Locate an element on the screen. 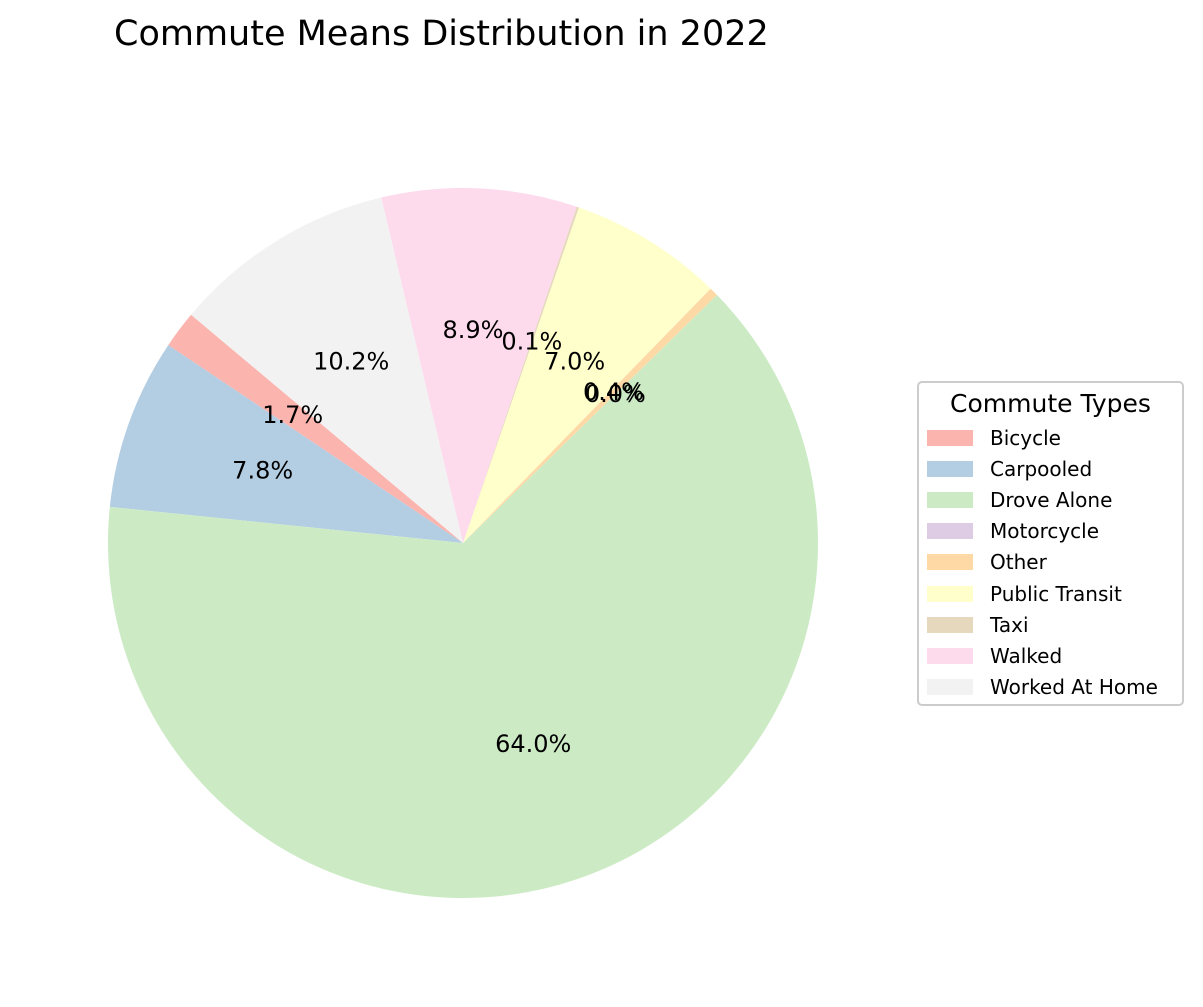 The height and width of the screenshot is (1007, 1203). legend-label: Carpooled is located at coordinates (1041, 469).